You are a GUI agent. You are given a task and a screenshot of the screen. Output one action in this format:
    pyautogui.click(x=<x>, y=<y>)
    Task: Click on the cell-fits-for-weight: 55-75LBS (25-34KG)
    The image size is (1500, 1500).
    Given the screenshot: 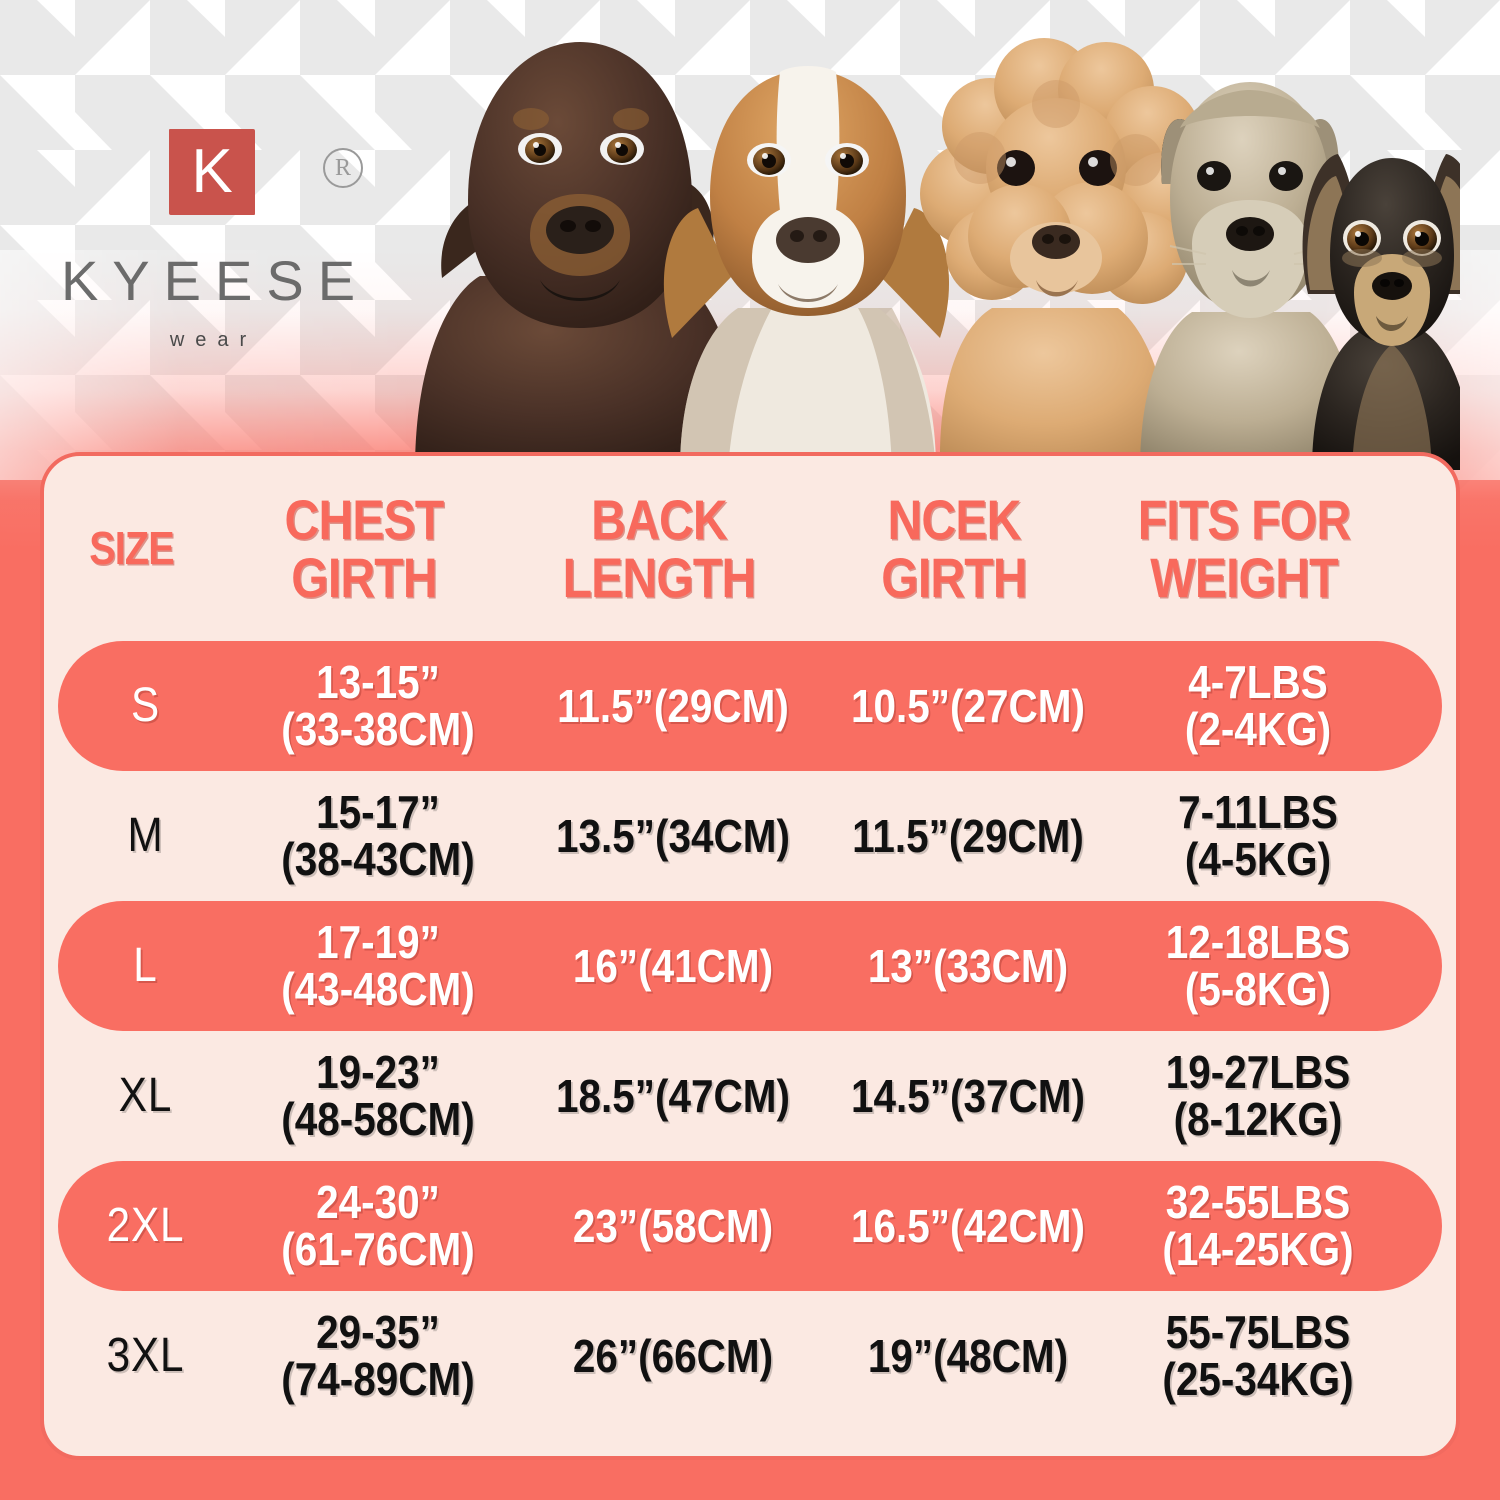 What is the action you would take?
    pyautogui.click(x=1258, y=1355)
    